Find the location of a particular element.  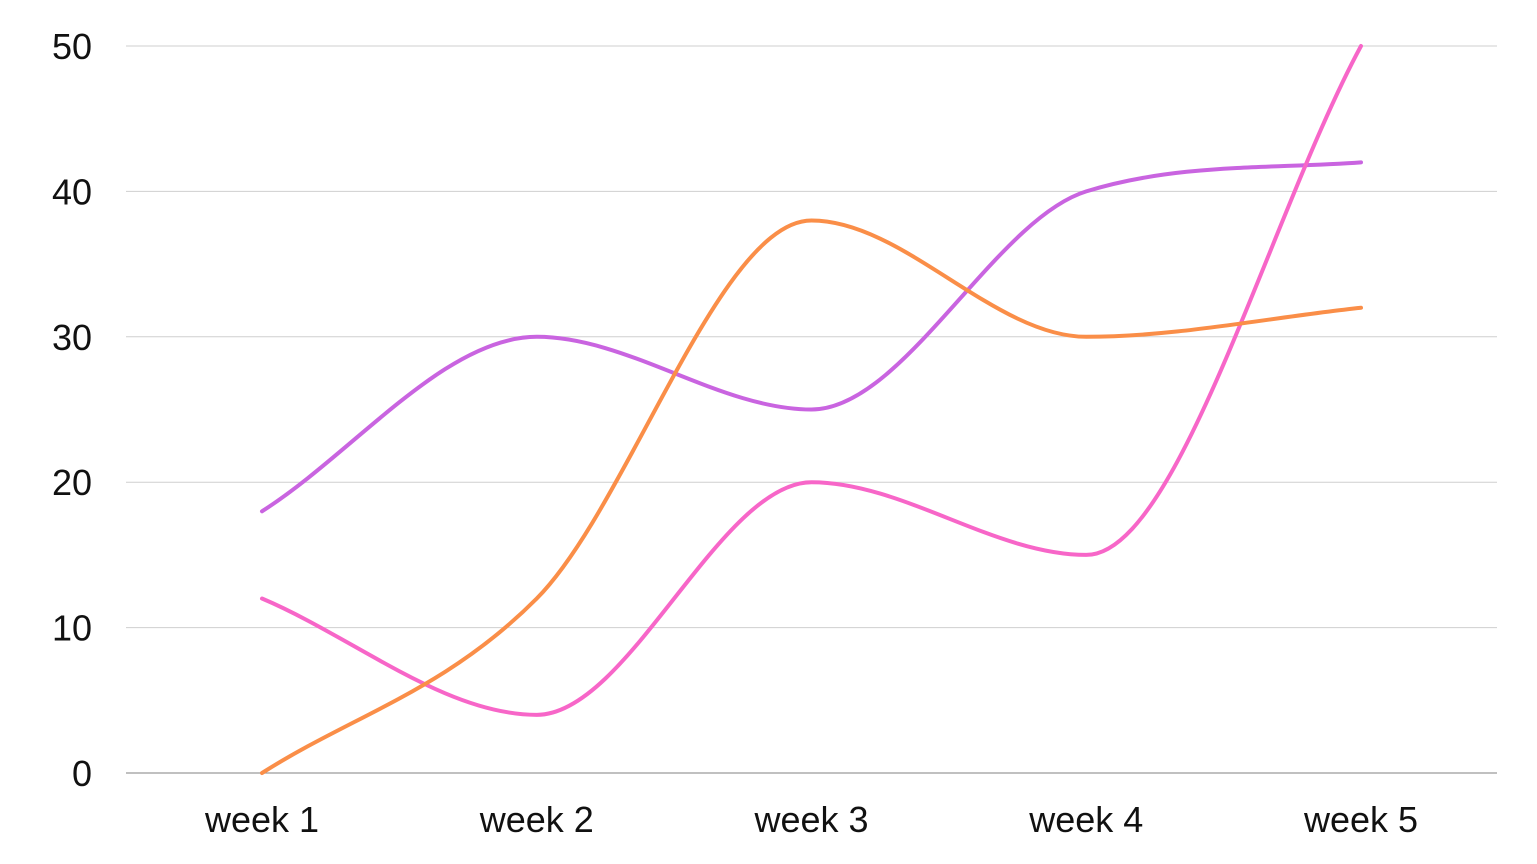

x-tick-label: week 2 is located at coordinates (536, 819).